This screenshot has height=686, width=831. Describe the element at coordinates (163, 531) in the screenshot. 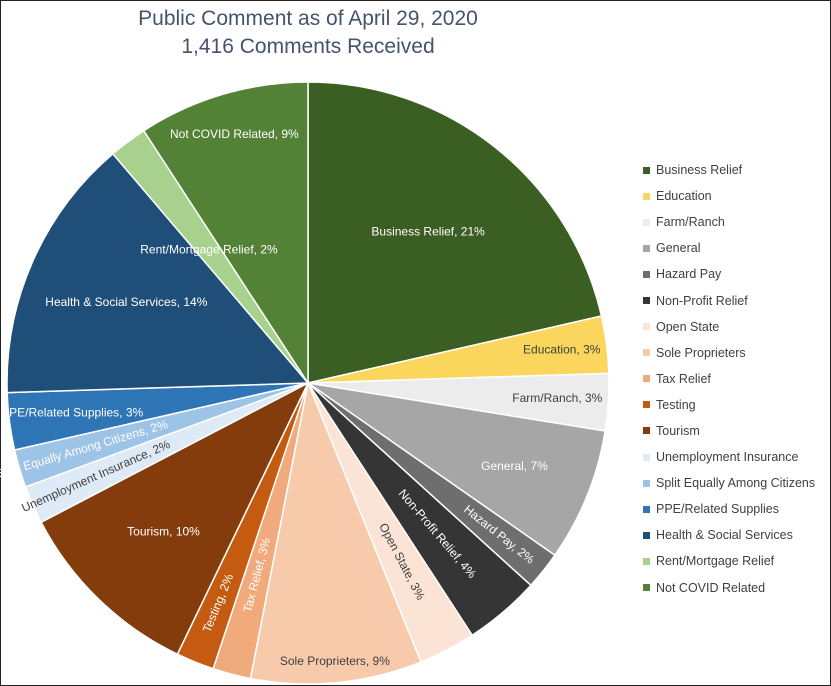

I see `data-label-tourism: Tourism, 10%` at that location.